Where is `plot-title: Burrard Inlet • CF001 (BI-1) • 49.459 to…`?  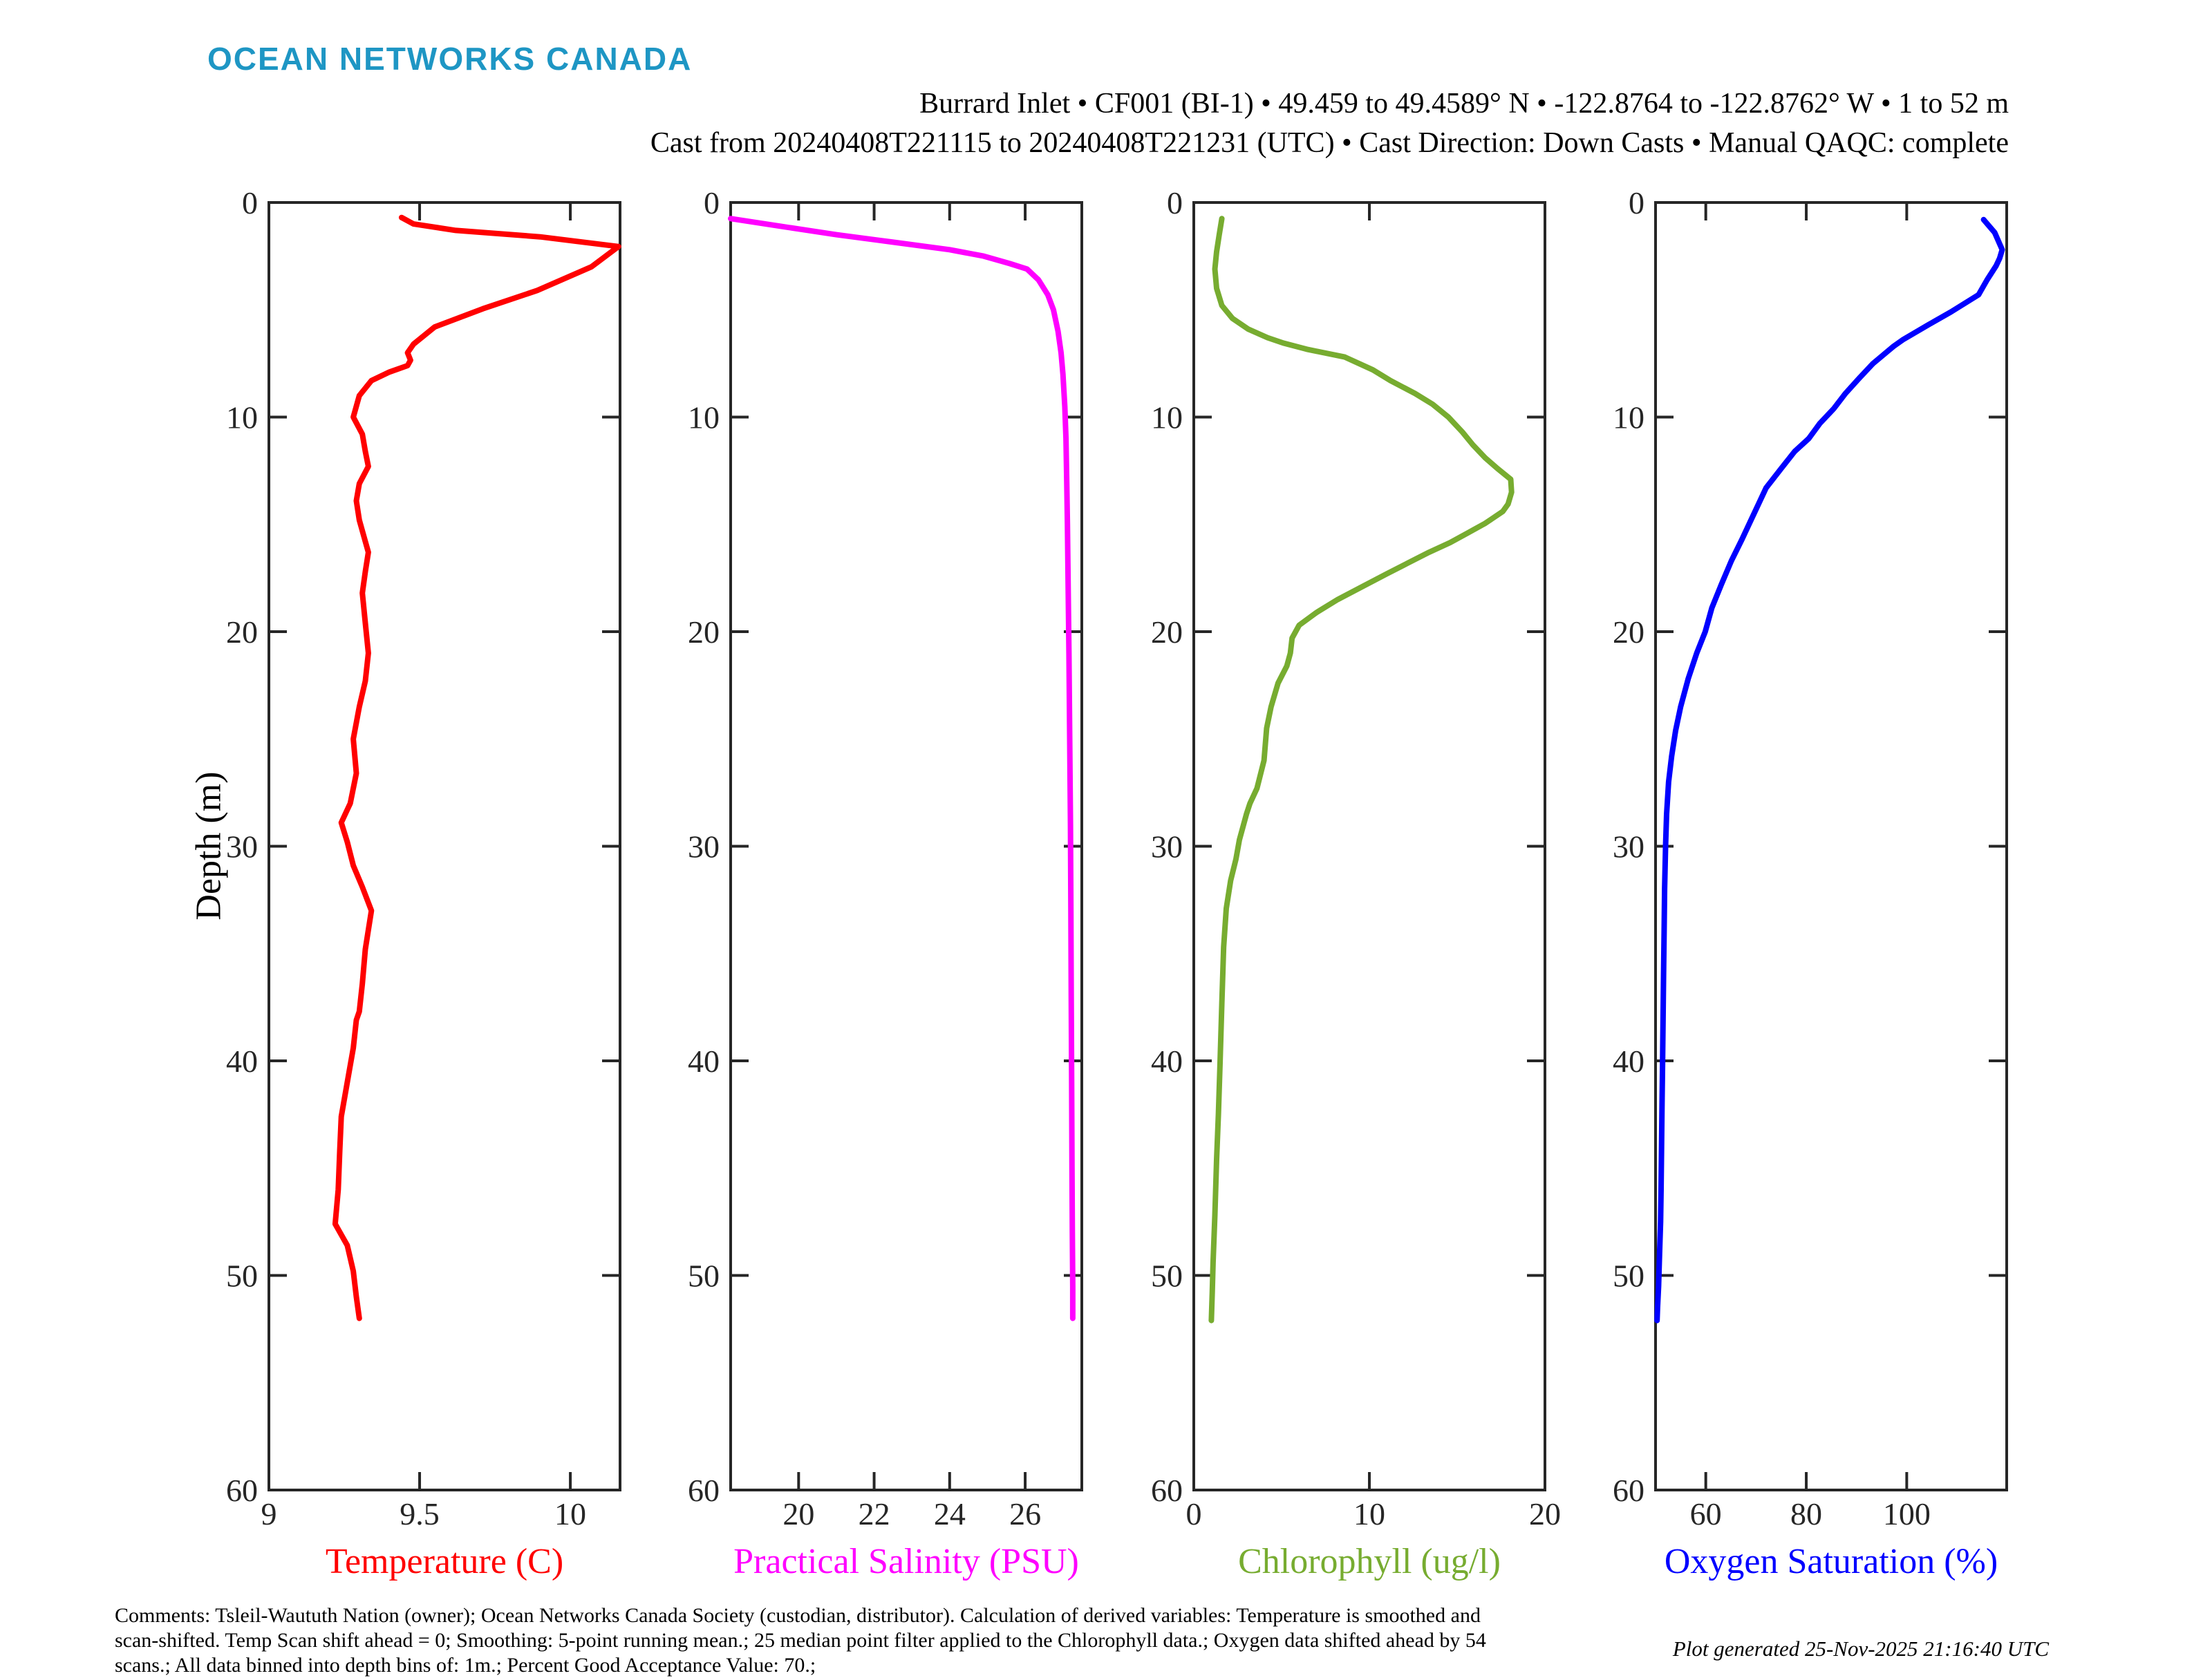 plot-title: Burrard Inlet • CF001 (BI-1) • 49.459 to… is located at coordinates (1330, 123).